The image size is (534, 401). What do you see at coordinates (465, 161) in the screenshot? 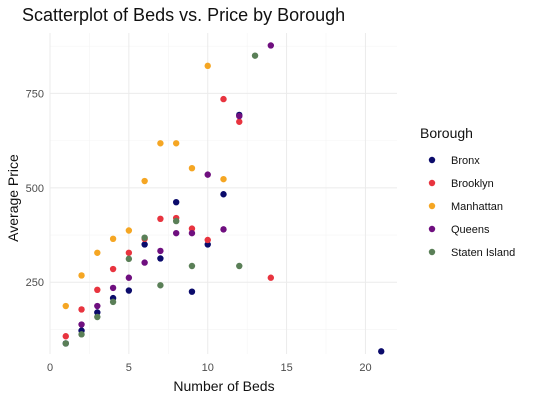
I see `legend-label-bronx: Bronx` at bounding box center [465, 161].